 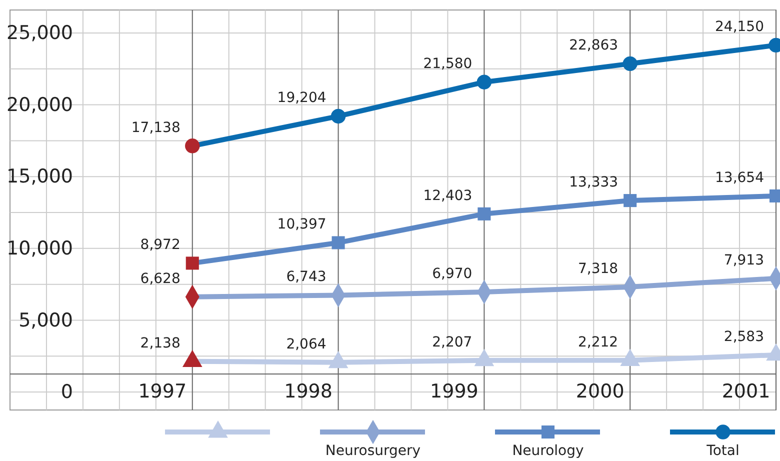 I want to click on y-tick-label: 10,000, so click(x=39, y=249).